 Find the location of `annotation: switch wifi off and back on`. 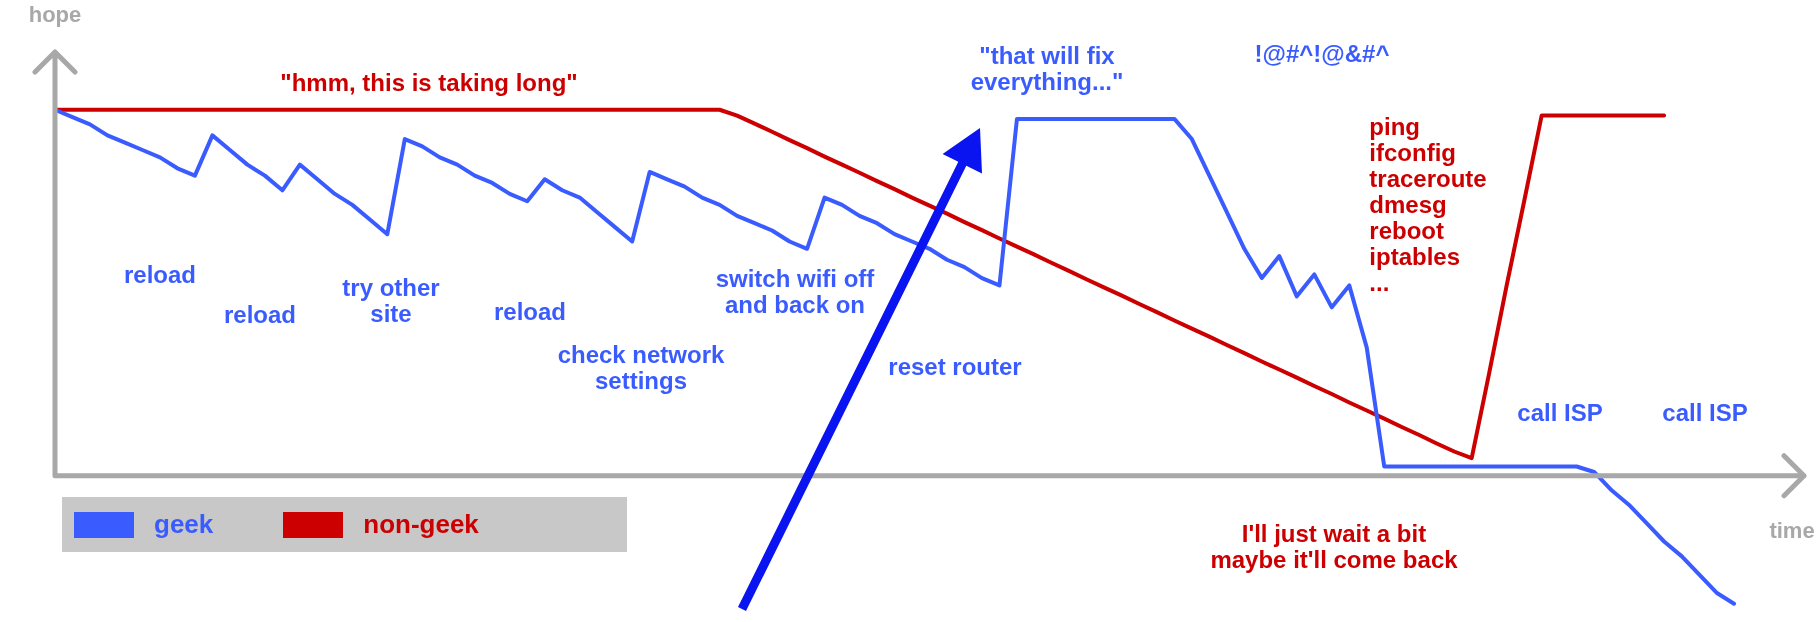

annotation: switch wifi off and back on is located at coordinates (795, 291).